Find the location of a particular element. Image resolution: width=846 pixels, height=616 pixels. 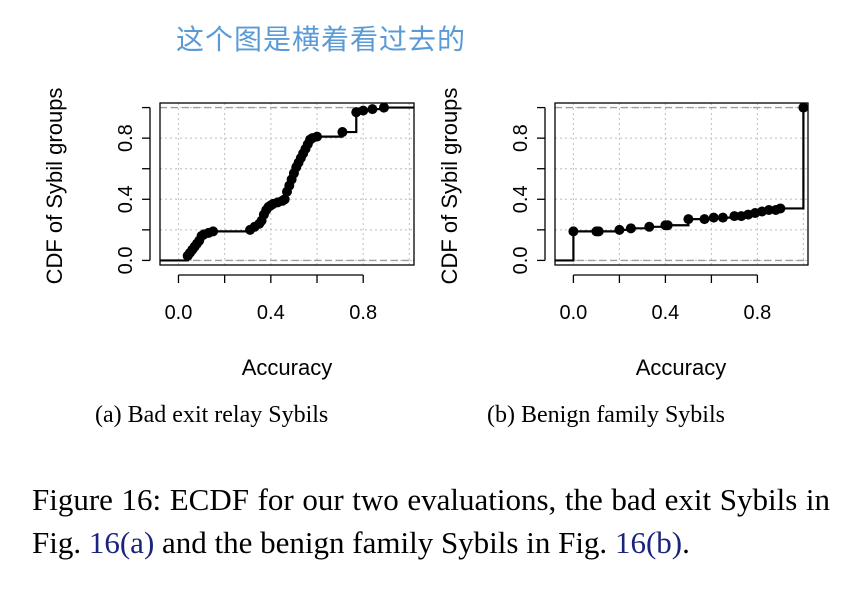

handwritten-note: 这个图是横着看过去的 is located at coordinates (321, 39).